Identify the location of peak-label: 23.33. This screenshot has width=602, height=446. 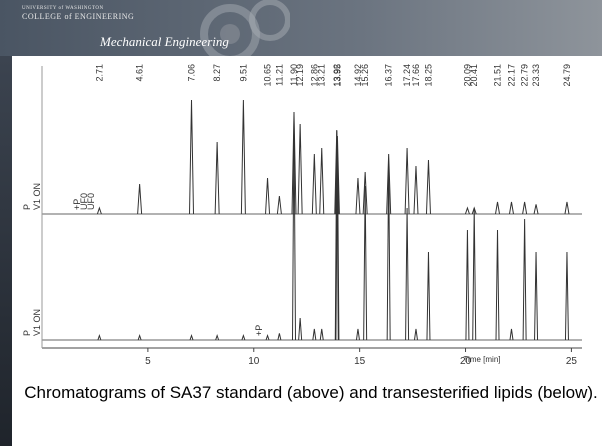
(536, 75).